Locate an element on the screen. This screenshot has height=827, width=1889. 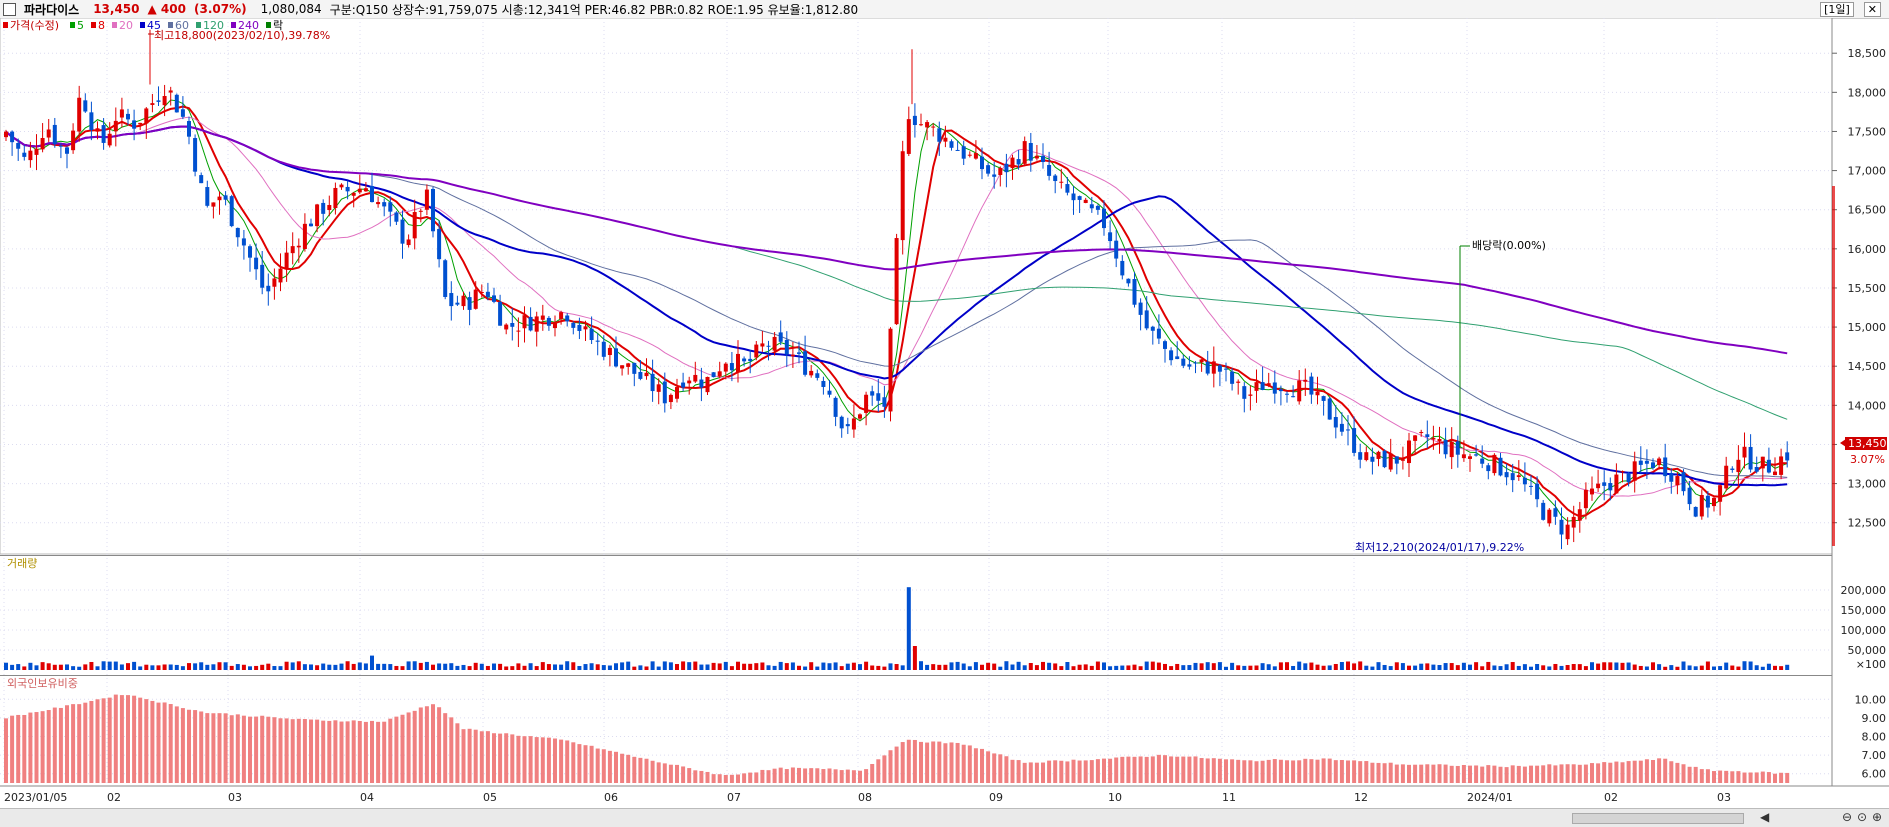
price-tick-label: 14,500 is located at coordinates (1867, 366).